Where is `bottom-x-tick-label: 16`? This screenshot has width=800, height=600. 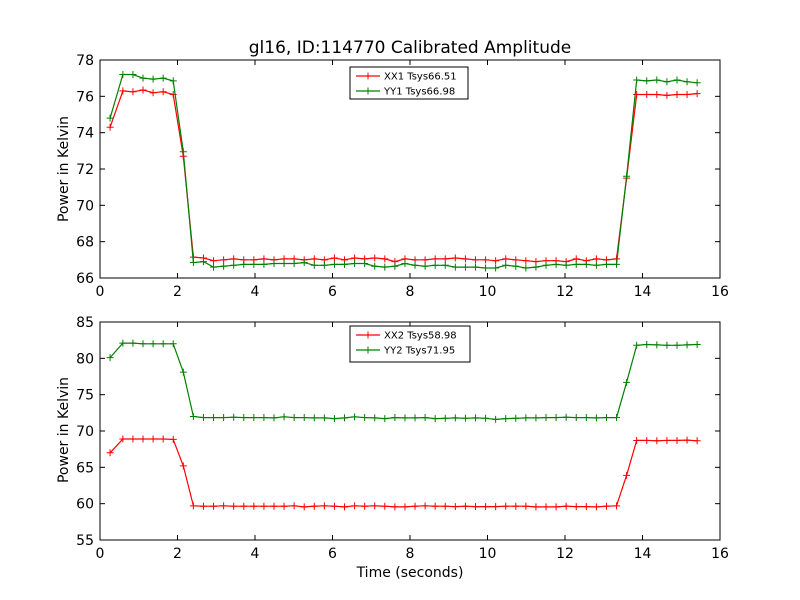
bottom-x-tick-label: 16 is located at coordinates (720, 554).